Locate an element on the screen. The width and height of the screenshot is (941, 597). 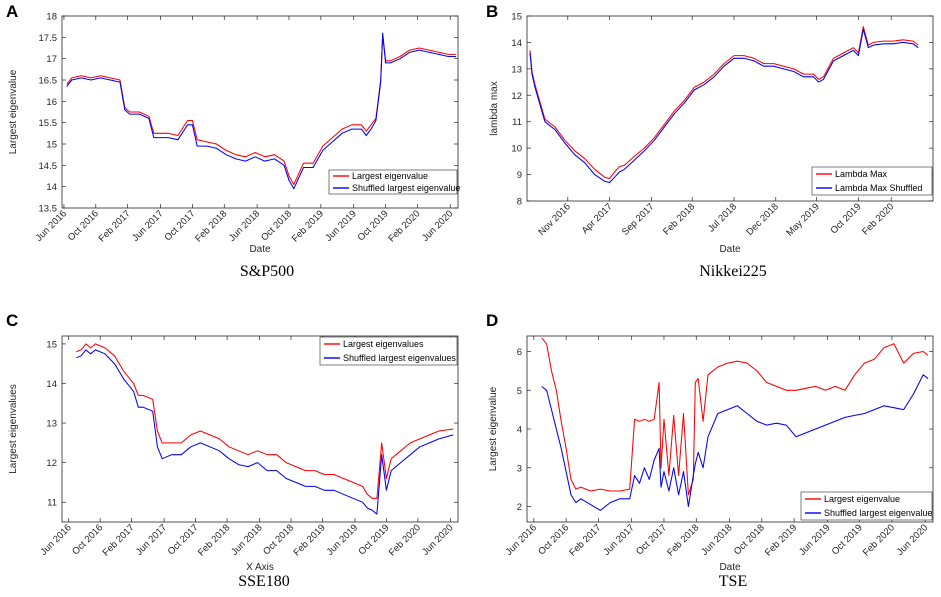
legend: Lambda Max Lambda Max Shuffled is located at coordinates (872, 181).